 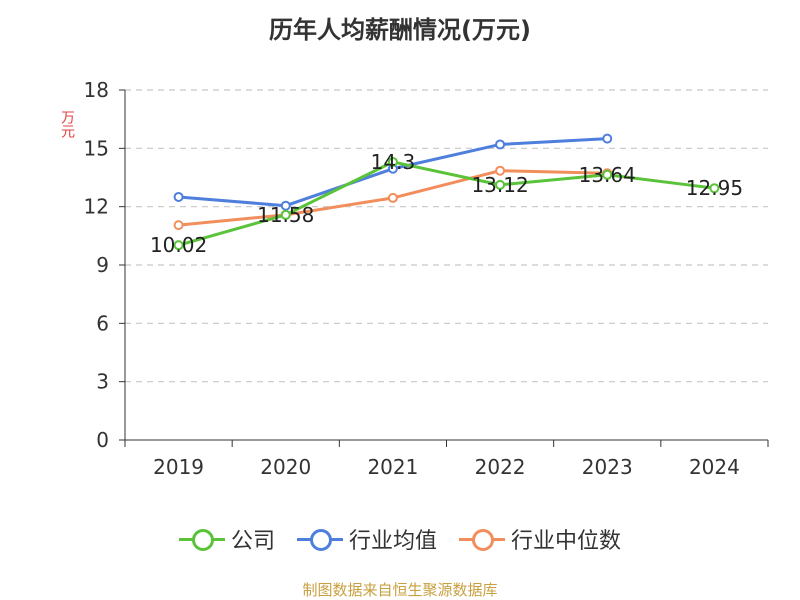 I want to click on y-tick-label: 3, so click(x=102, y=382).